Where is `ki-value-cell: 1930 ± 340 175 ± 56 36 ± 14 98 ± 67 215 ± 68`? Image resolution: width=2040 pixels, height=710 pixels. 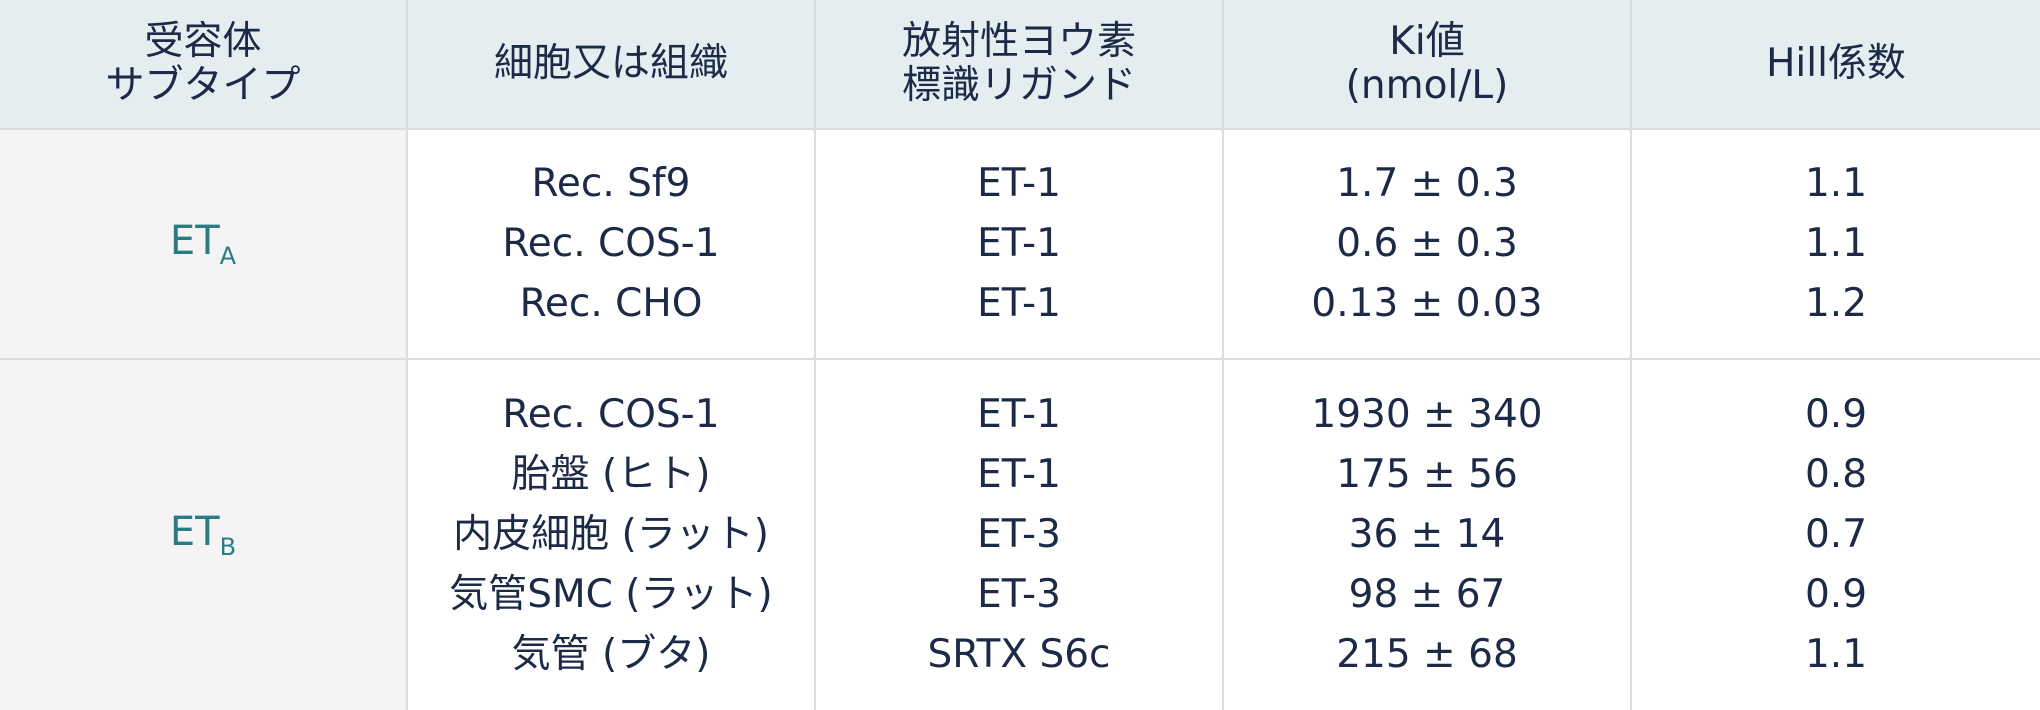
ki-value-cell: 1930 ± 340 175 ± 56 36 ± 14 98 ± 67 215 ± 68 is located at coordinates (1427, 534).